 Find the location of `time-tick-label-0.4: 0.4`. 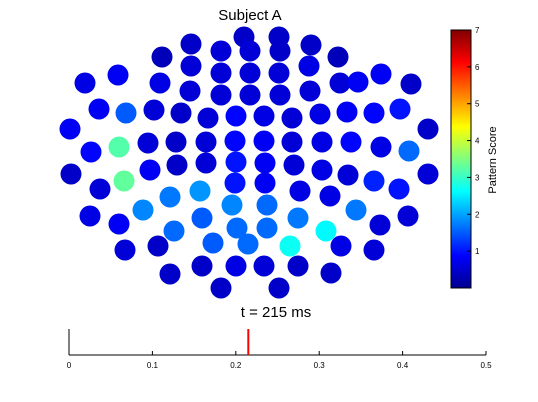

time-tick-label-0.4: 0.4 is located at coordinates (403, 365).